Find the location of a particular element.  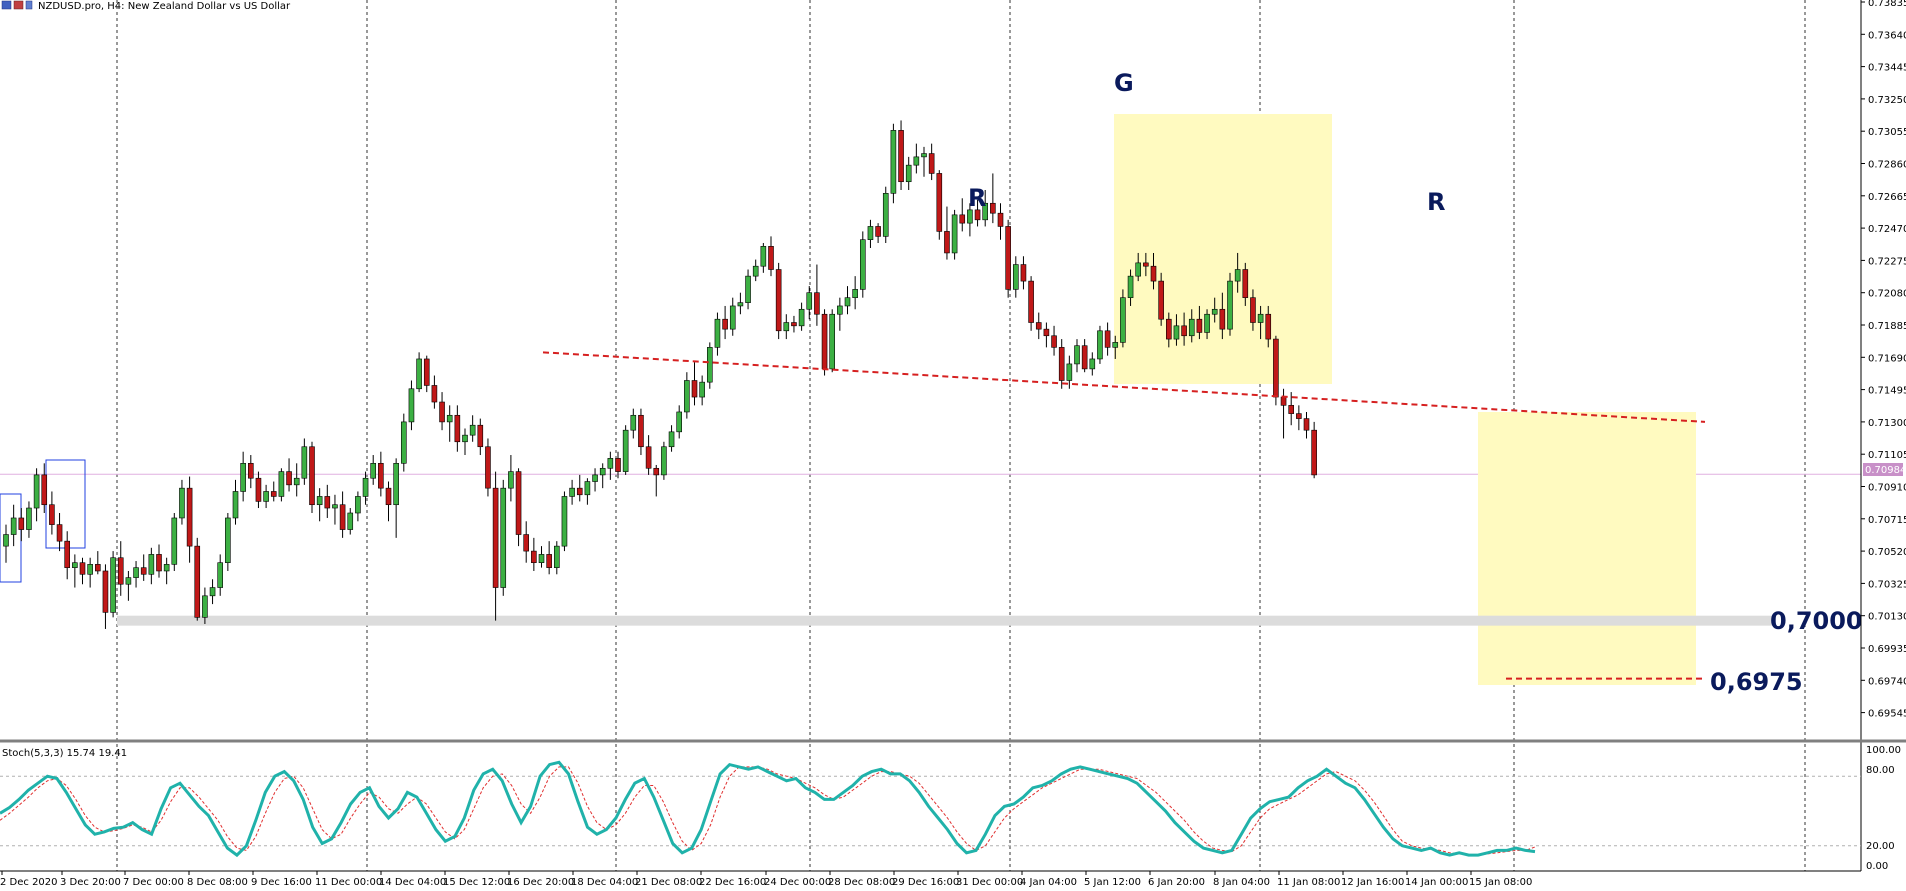

stoch-level-20: 20.00 is located at coordinates (1880, 846).